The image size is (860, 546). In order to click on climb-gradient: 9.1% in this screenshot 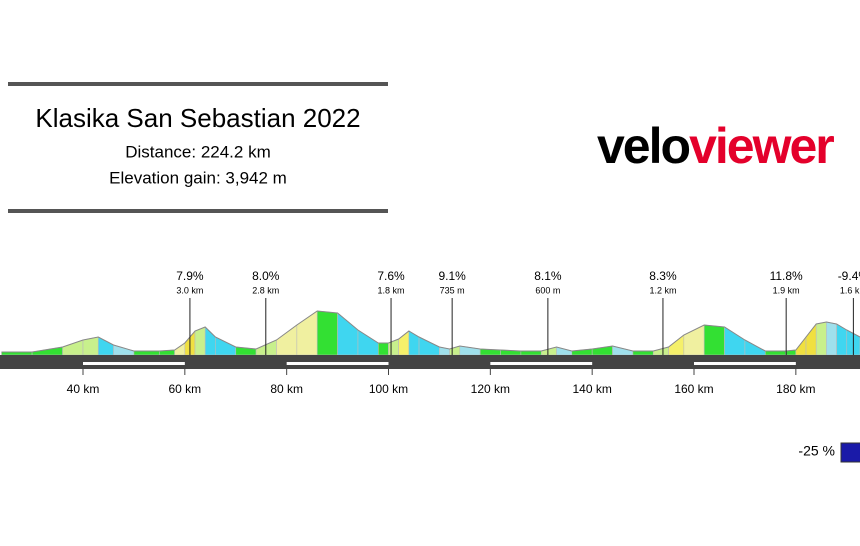, I will do `click(452, 276)`.